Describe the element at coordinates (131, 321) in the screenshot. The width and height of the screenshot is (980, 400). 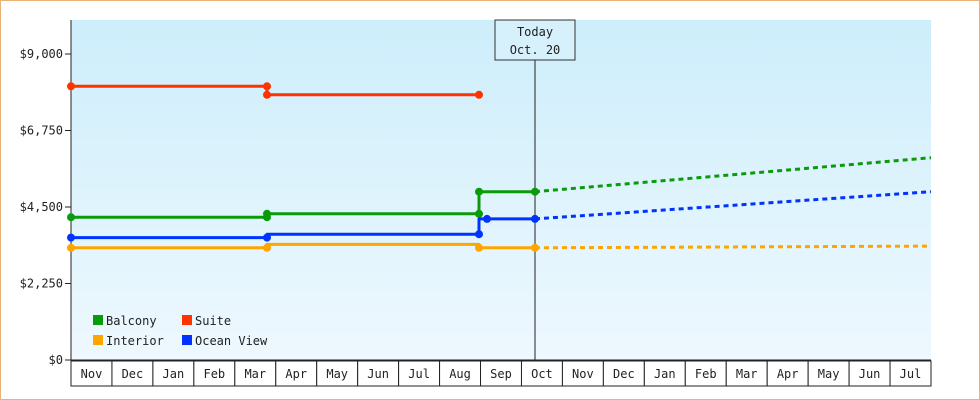
I see `legend-label: Balcony` at that location.